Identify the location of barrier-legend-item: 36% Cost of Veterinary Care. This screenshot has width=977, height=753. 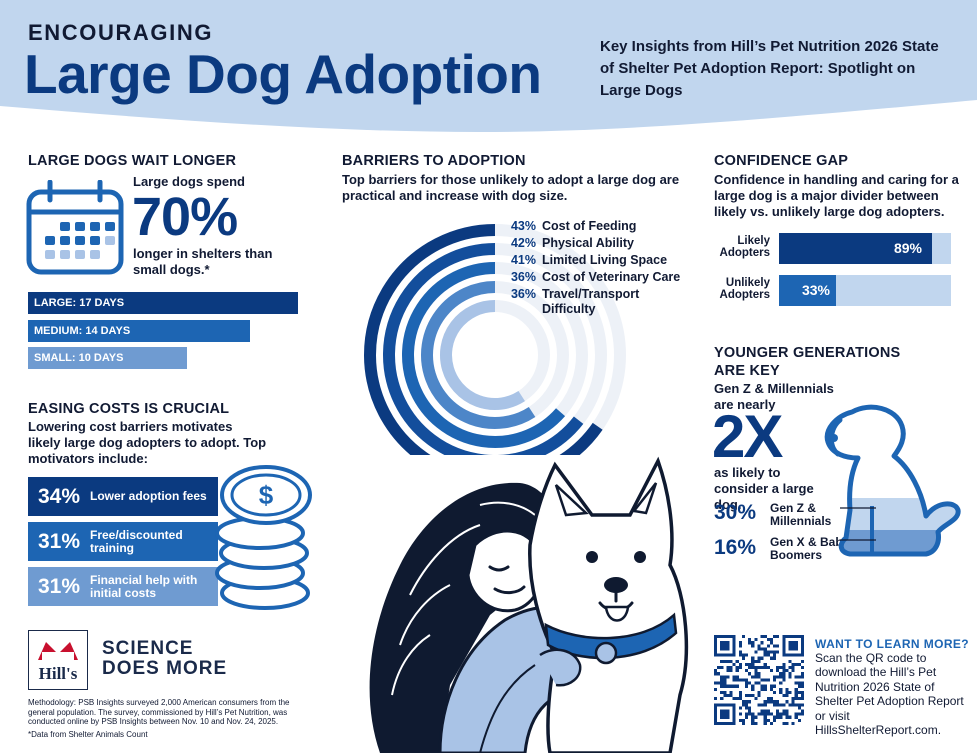
(593, 277).